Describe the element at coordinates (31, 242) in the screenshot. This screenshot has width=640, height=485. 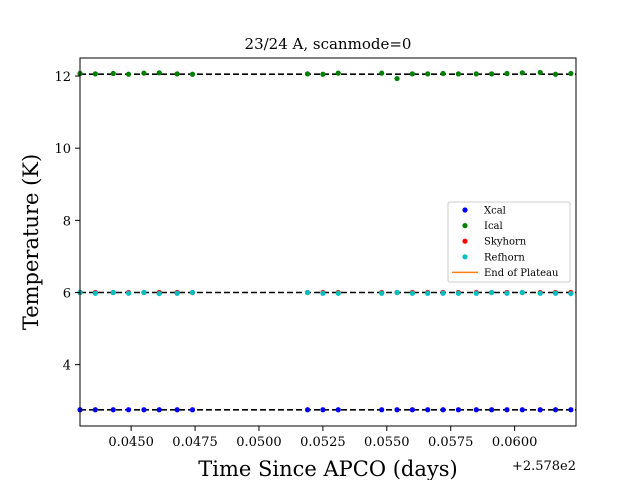
I see `y-axis-label: Temperature (K)` at that location.